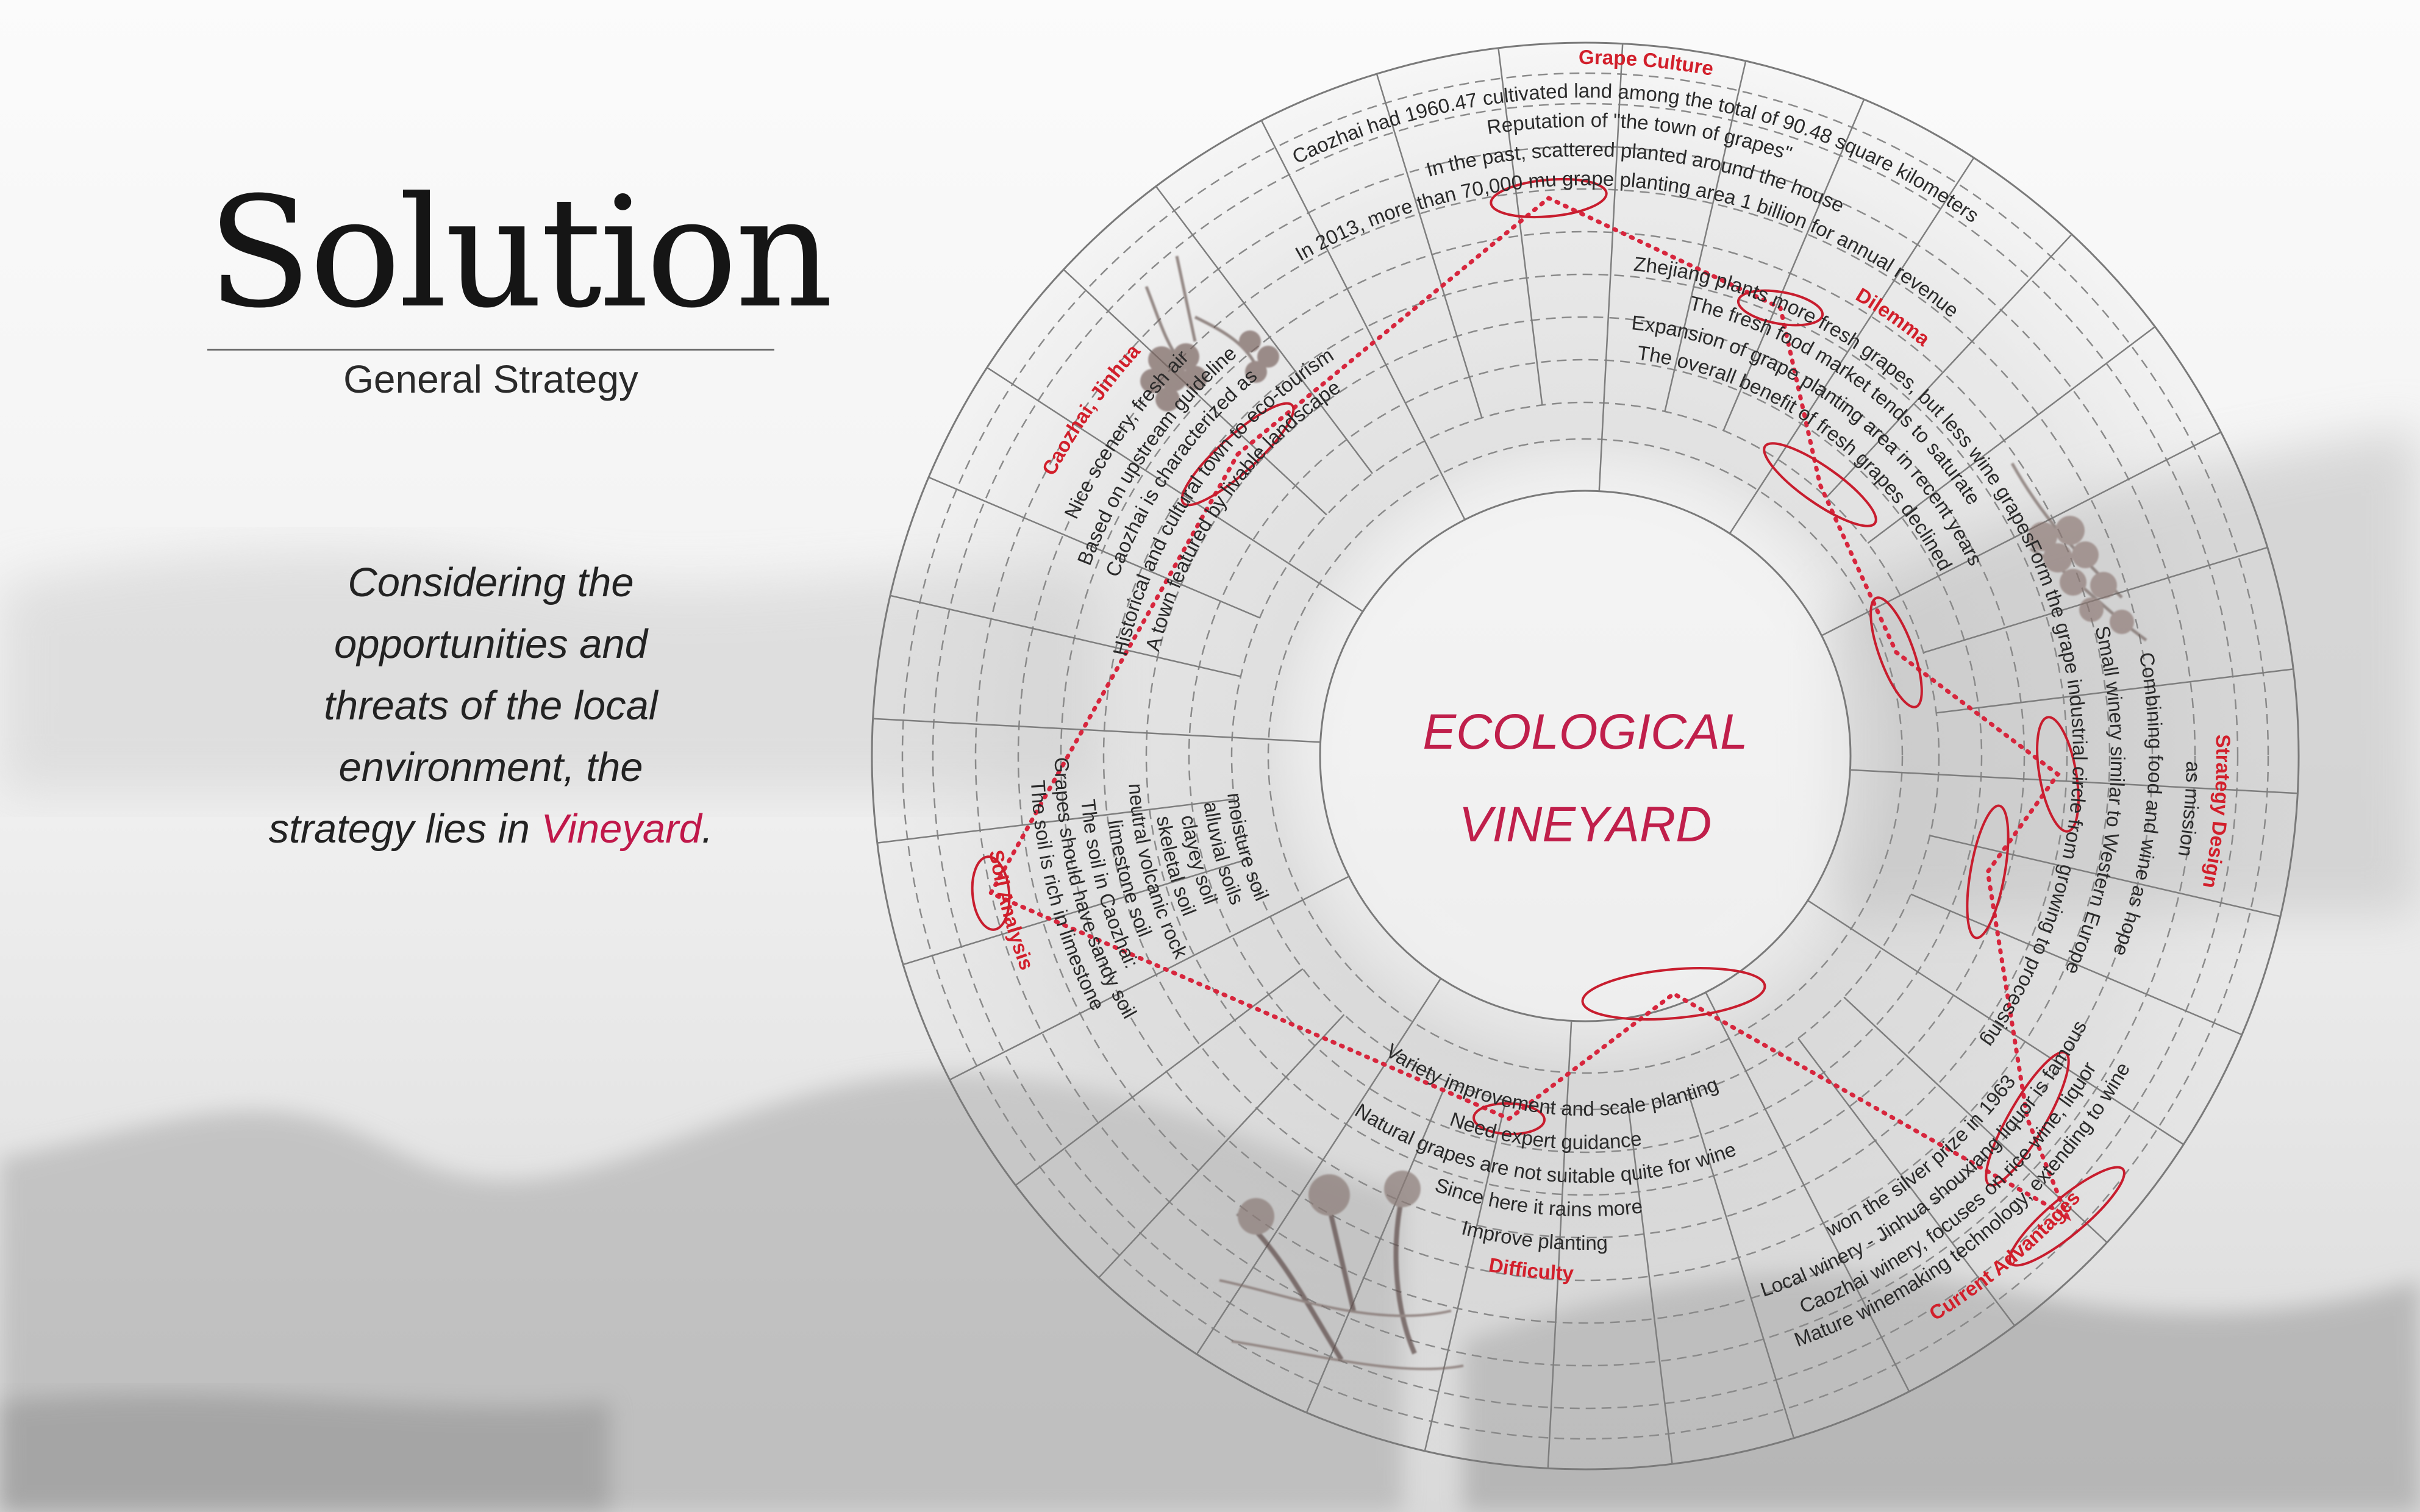  I want to click on vineyard-trees-sketch, so click(1341, 1271).